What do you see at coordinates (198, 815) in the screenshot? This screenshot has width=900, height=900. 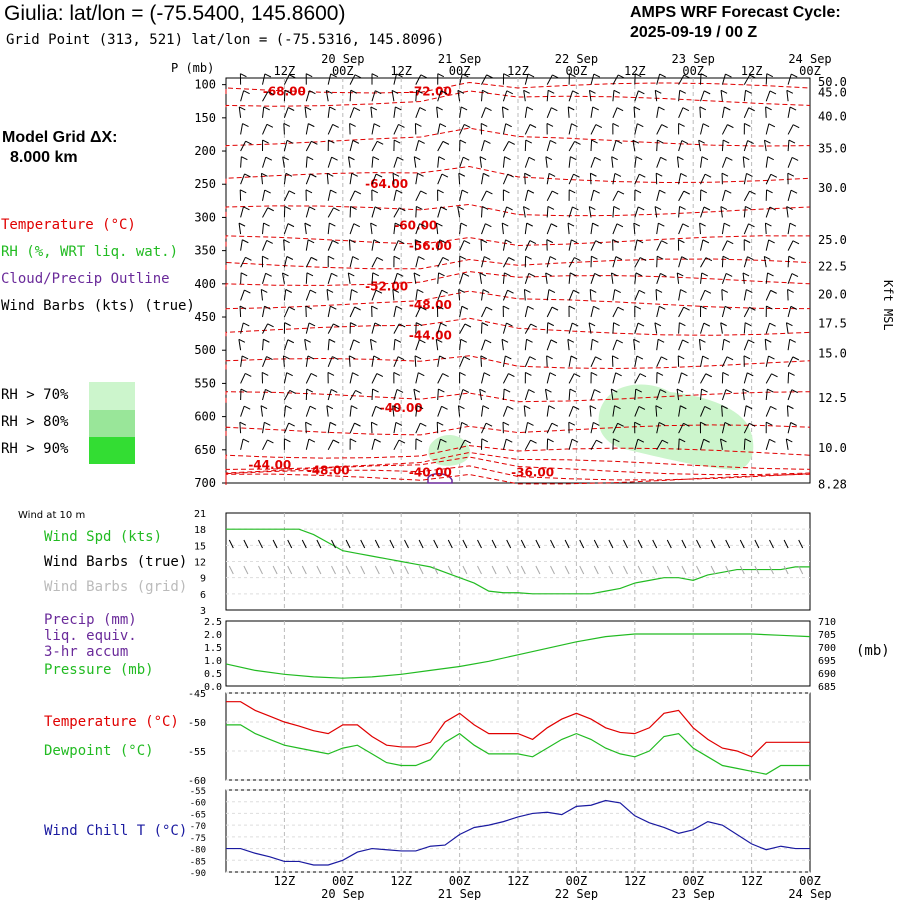 I see `windchill-tick-label: -65` at bounding box center [198, 815].